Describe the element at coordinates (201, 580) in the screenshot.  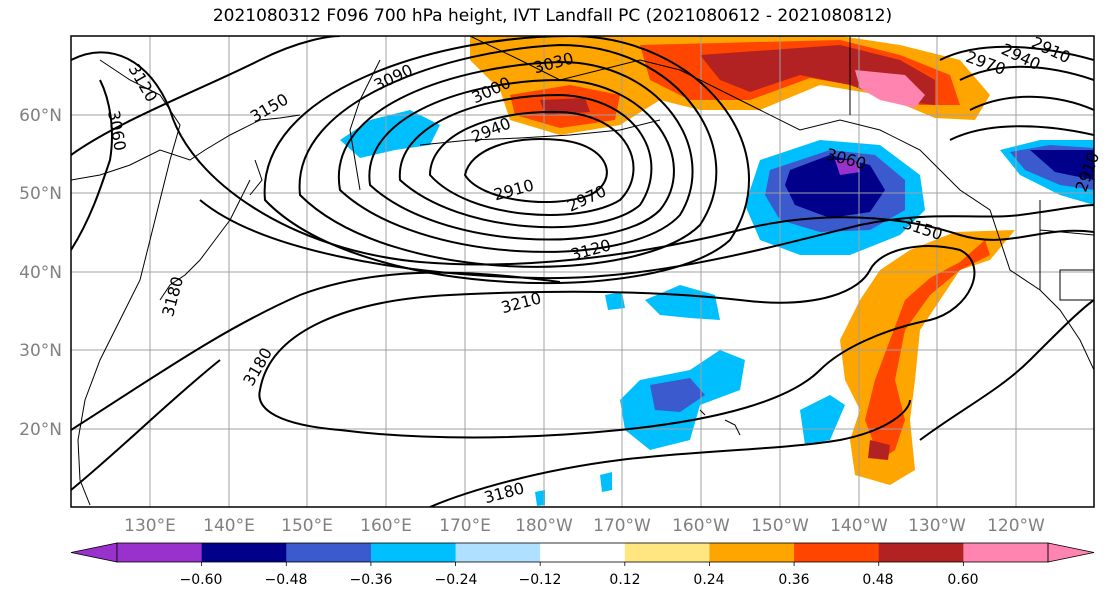
I see `colorbar-label: −0.60` at that location.